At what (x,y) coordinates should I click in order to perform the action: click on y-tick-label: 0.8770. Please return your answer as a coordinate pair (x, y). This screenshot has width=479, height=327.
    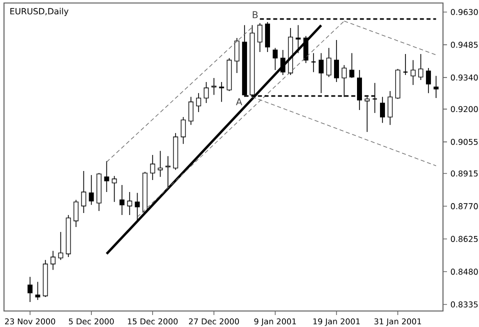
    Looking at the image, I should click on (464, 206).